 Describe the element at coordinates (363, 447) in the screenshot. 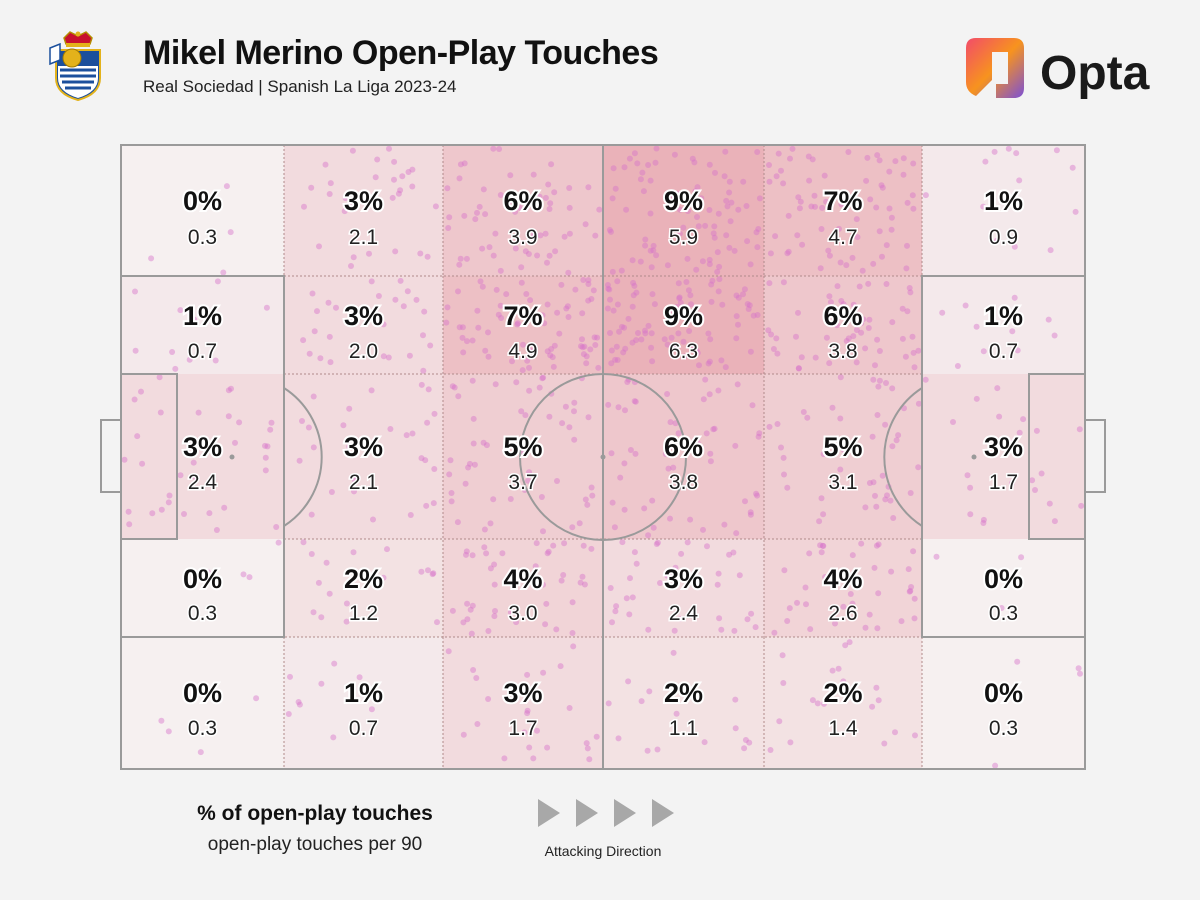

I see `cell-pct-label: 3%` at that location.